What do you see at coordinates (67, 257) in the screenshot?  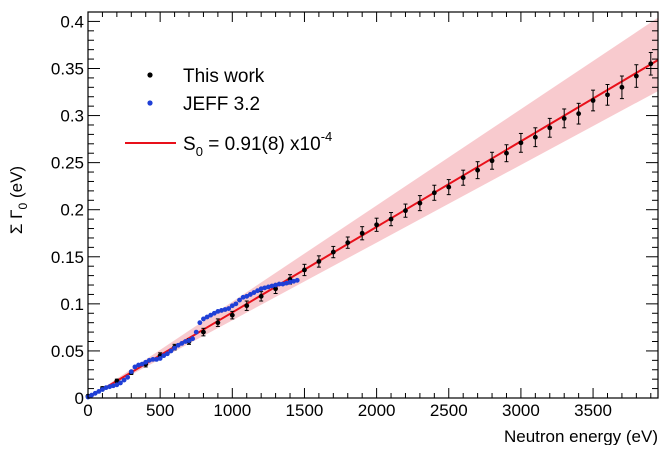 I see `y-tick-label: 0.15` at bounding box center [67, 257].